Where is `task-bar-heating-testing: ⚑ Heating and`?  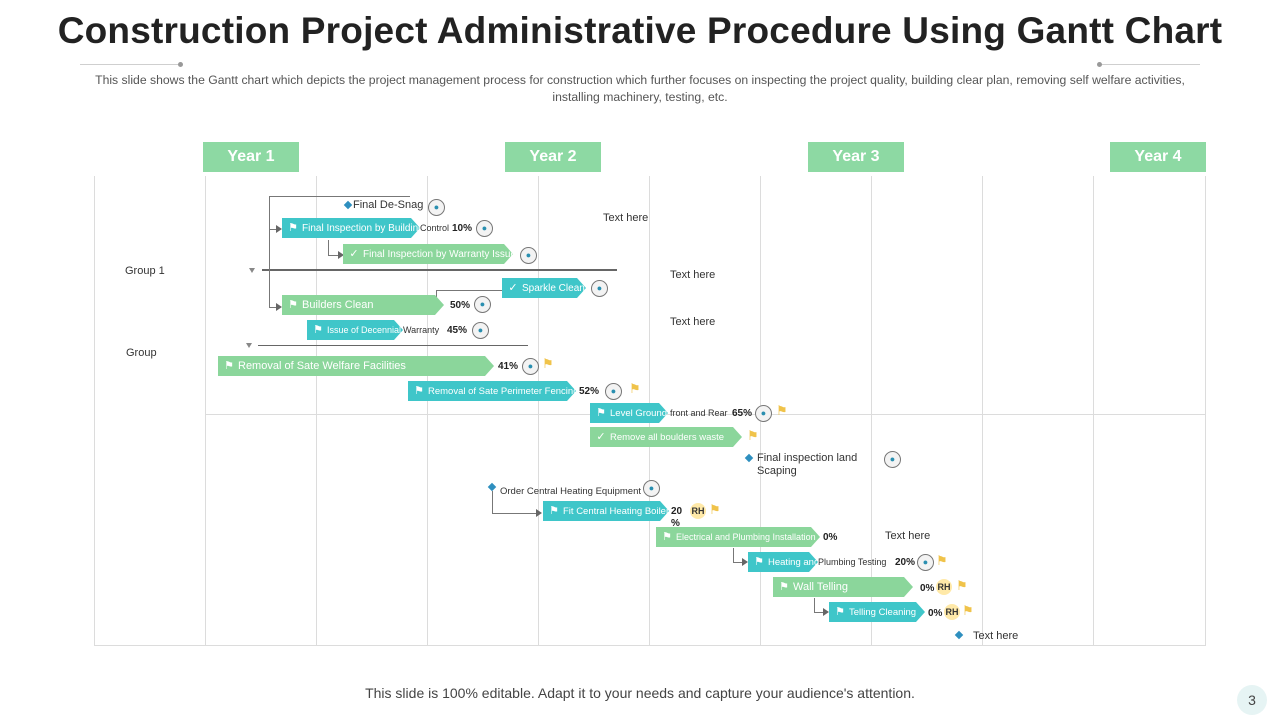 task-bar-heating-testing: ⚑ Heating and is located at coordinates (783, 562).